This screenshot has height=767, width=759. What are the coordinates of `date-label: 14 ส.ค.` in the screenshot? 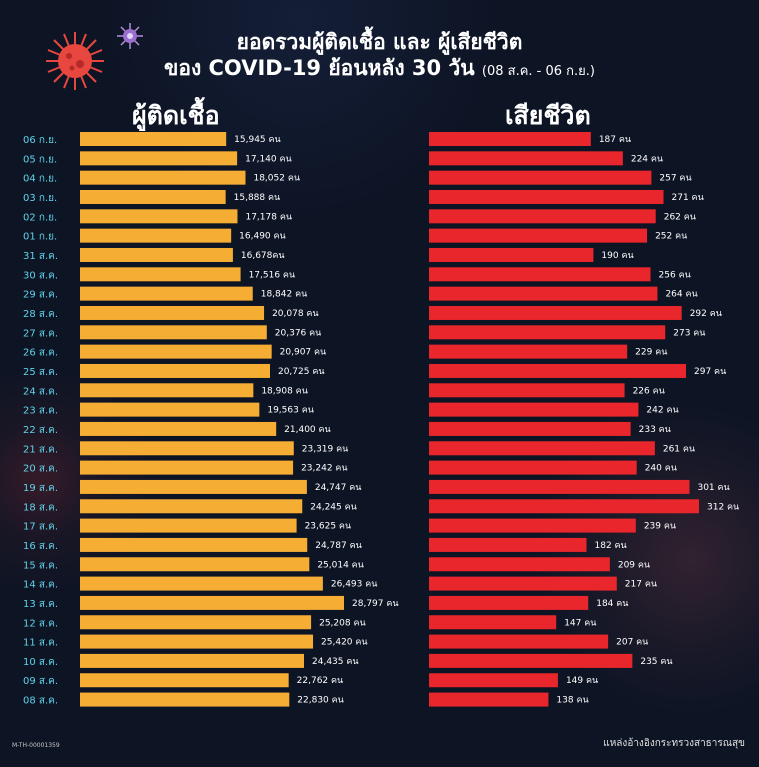 It's located at (40, 585).